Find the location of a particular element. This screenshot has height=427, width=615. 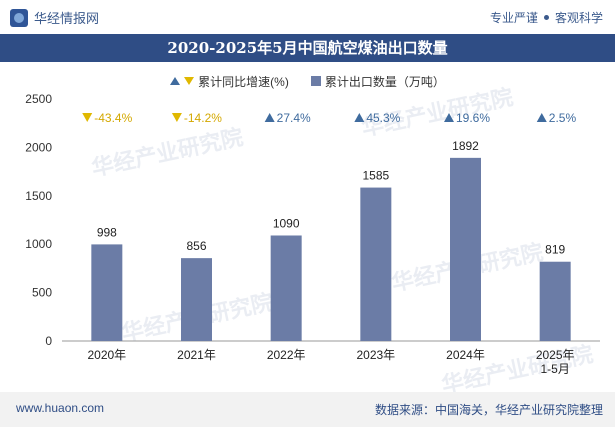

triangle-up-icon is located at coordinates (175, 81).